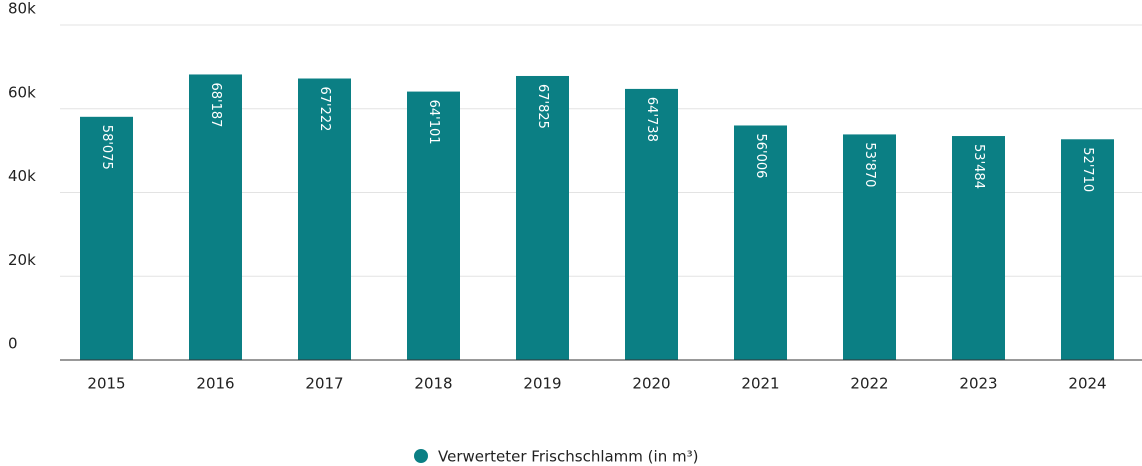 This screenshot has height=466, width=1142. What do you see at coordinates (869, 164) in the screenshot?
I see `value-label: 53'870` at bounding box center [869, 164].